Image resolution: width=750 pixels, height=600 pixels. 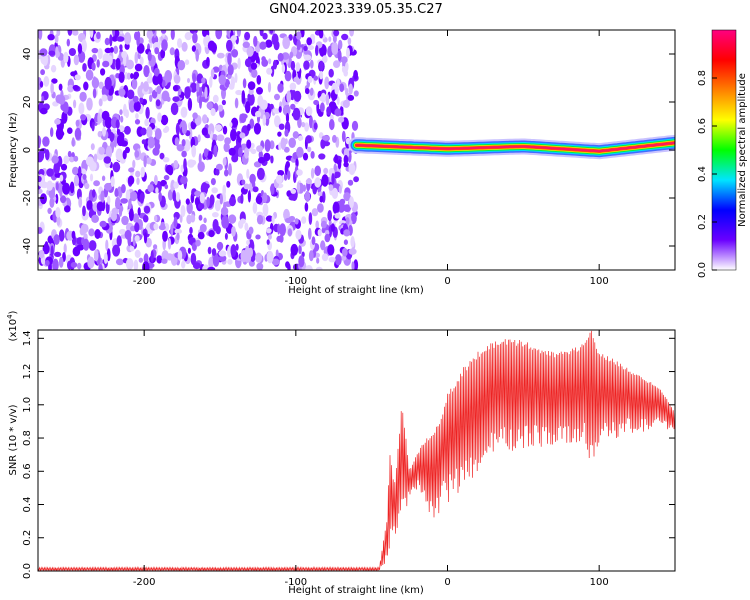 I want to click on colorbar-tick-label: 0.2, so click(x=702, y=222).